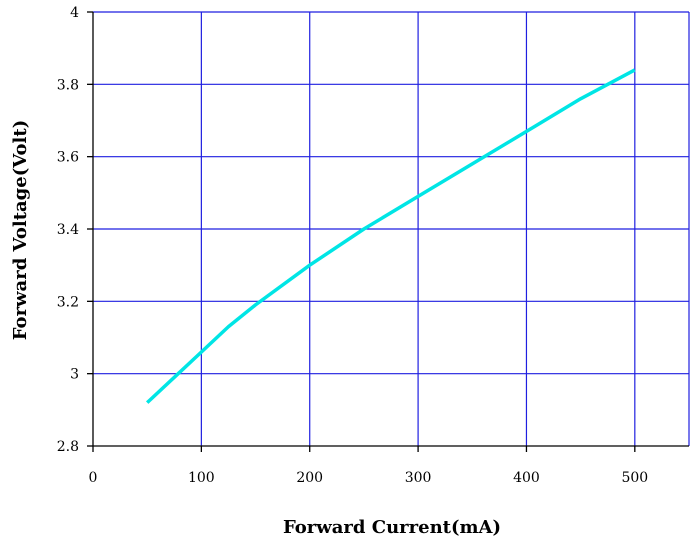 This screenshot has height=551, width=698. I want to click on y-tick-label: 3, so click(74, 375).